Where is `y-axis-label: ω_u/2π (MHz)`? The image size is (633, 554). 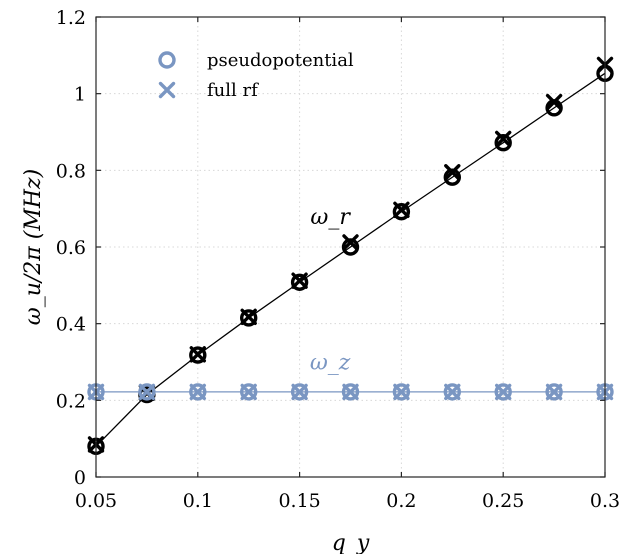
y-axis-label: ω_u/2π (MHz) is located at coordinates (33, 247).